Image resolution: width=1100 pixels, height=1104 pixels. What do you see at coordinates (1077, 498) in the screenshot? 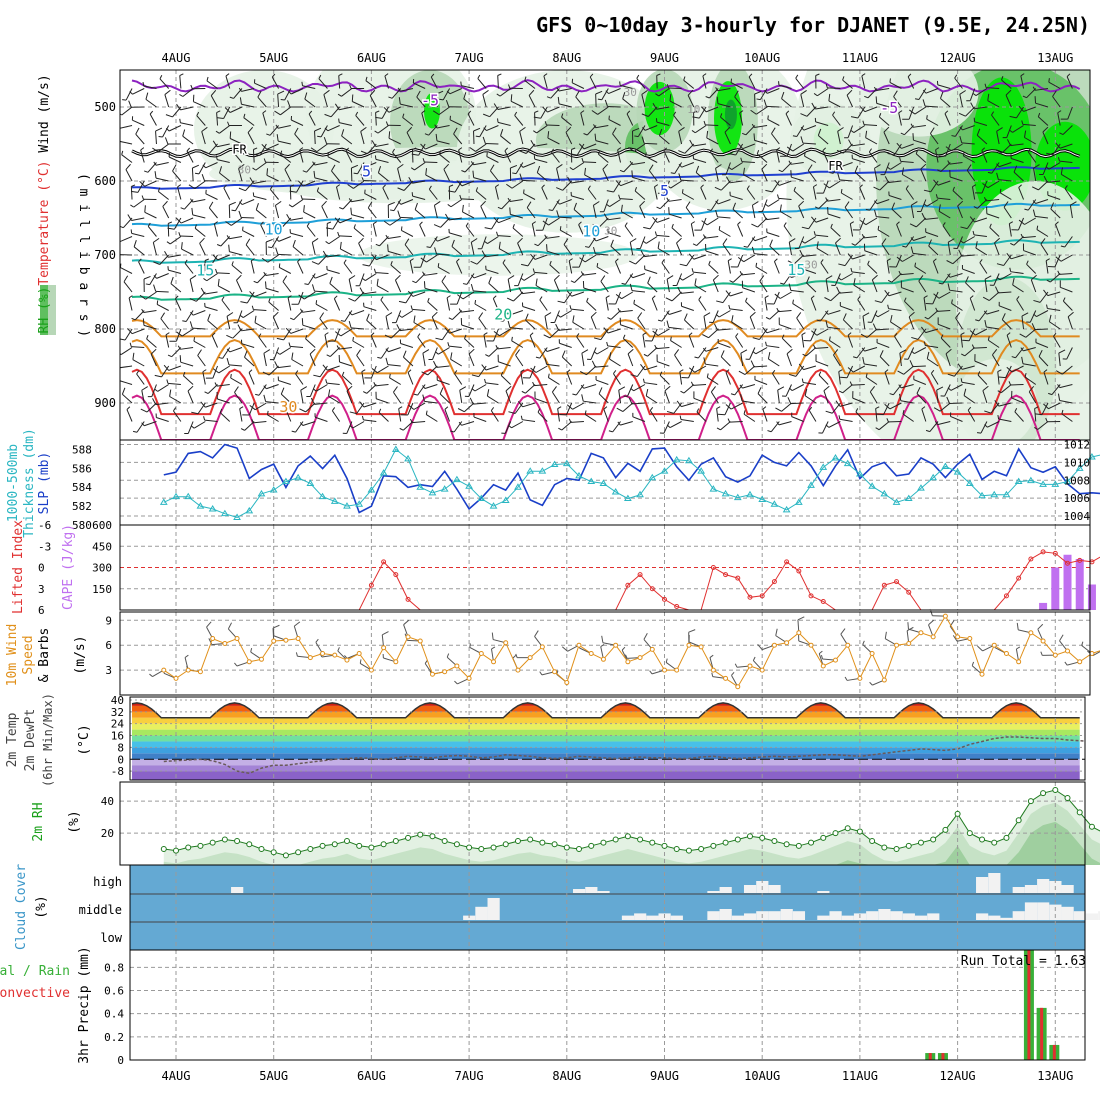
I see `slp-tick-label: 1006` at bounding box center [1077, 498].